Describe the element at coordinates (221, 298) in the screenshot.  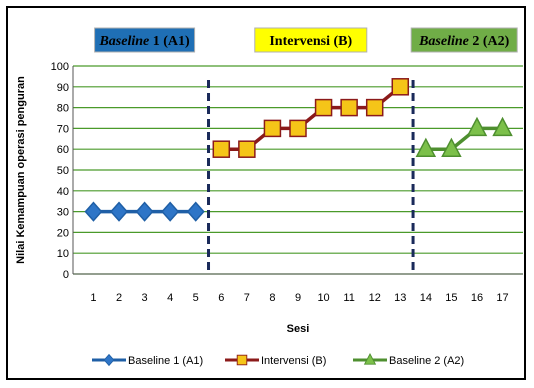
I see `x-tick-label: 6` at that location.